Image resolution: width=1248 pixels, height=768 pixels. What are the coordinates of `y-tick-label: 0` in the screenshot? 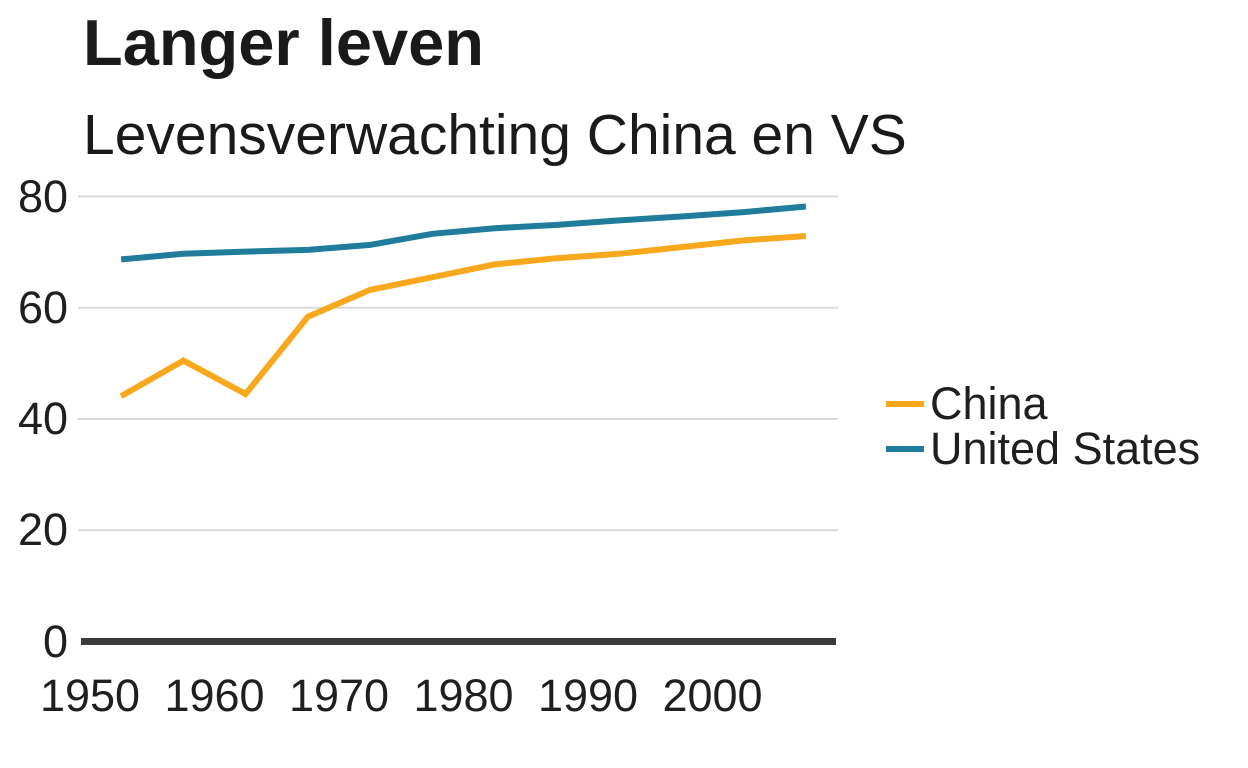 It's located at (55, 641).